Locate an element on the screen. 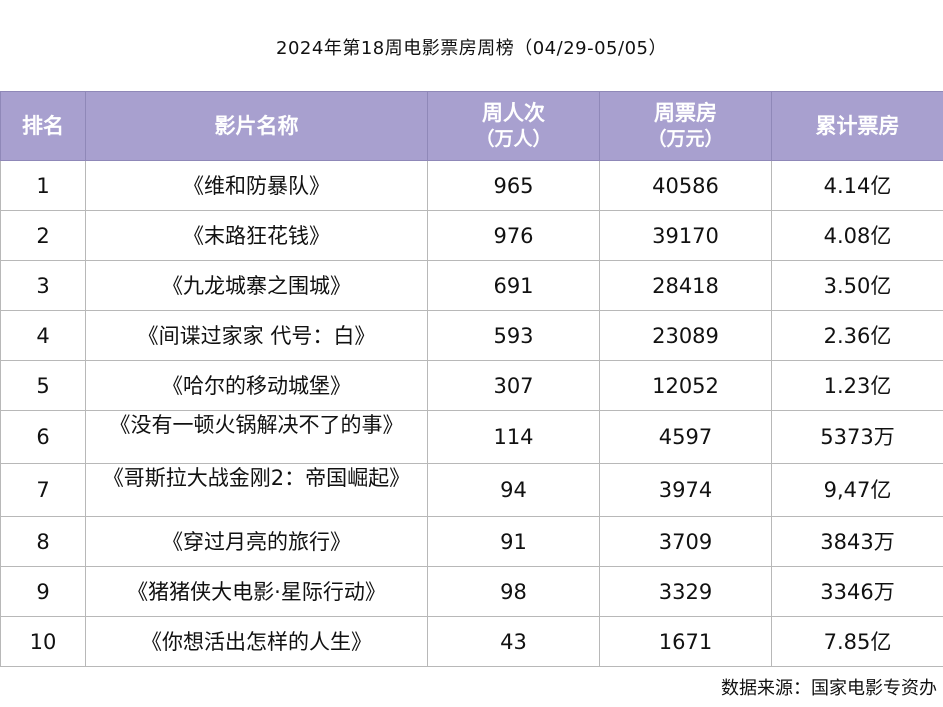 The width and height of the screenshot is (943, 707). cell-weekly-box: 3709 is located at coordinates (685, 541).